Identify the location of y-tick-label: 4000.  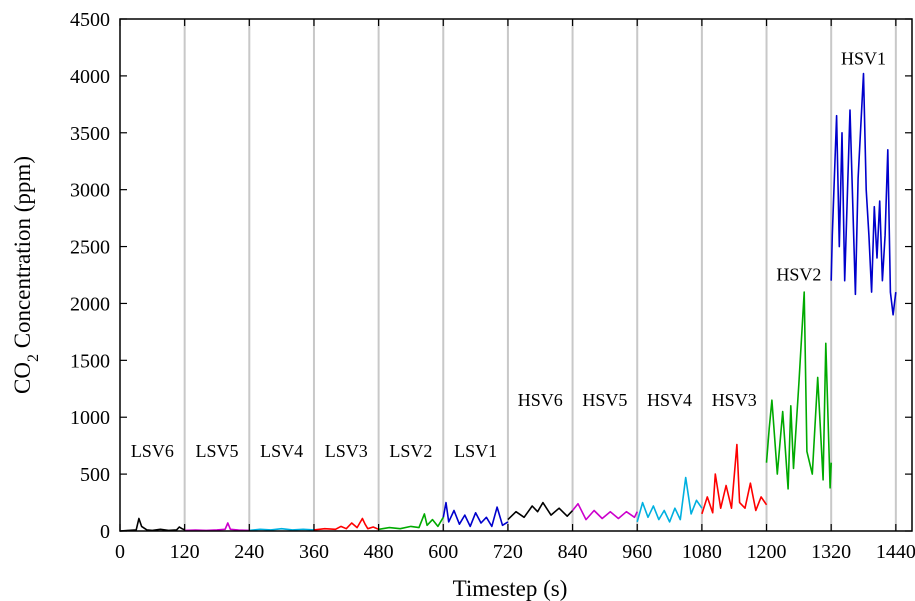
(90, 77).